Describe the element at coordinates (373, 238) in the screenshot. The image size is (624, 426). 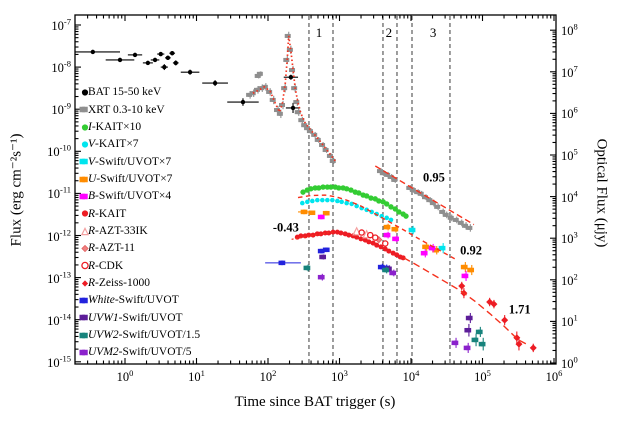
I see `series-r-cdk` at that location.